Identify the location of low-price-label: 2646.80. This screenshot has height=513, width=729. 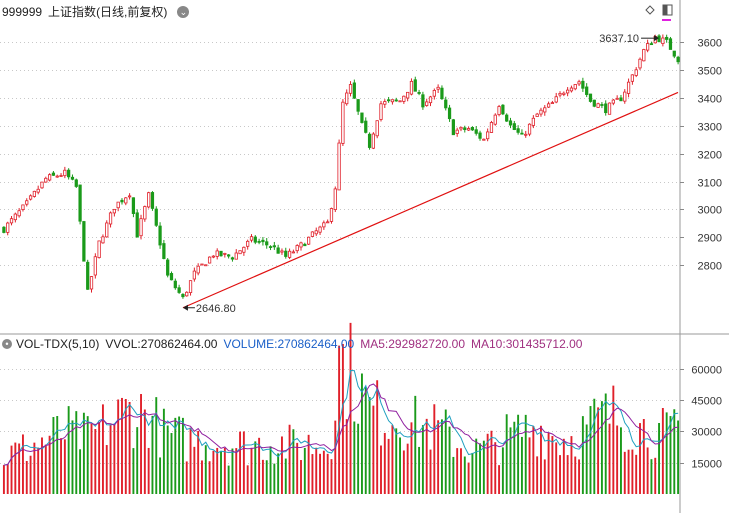
(216, 309).